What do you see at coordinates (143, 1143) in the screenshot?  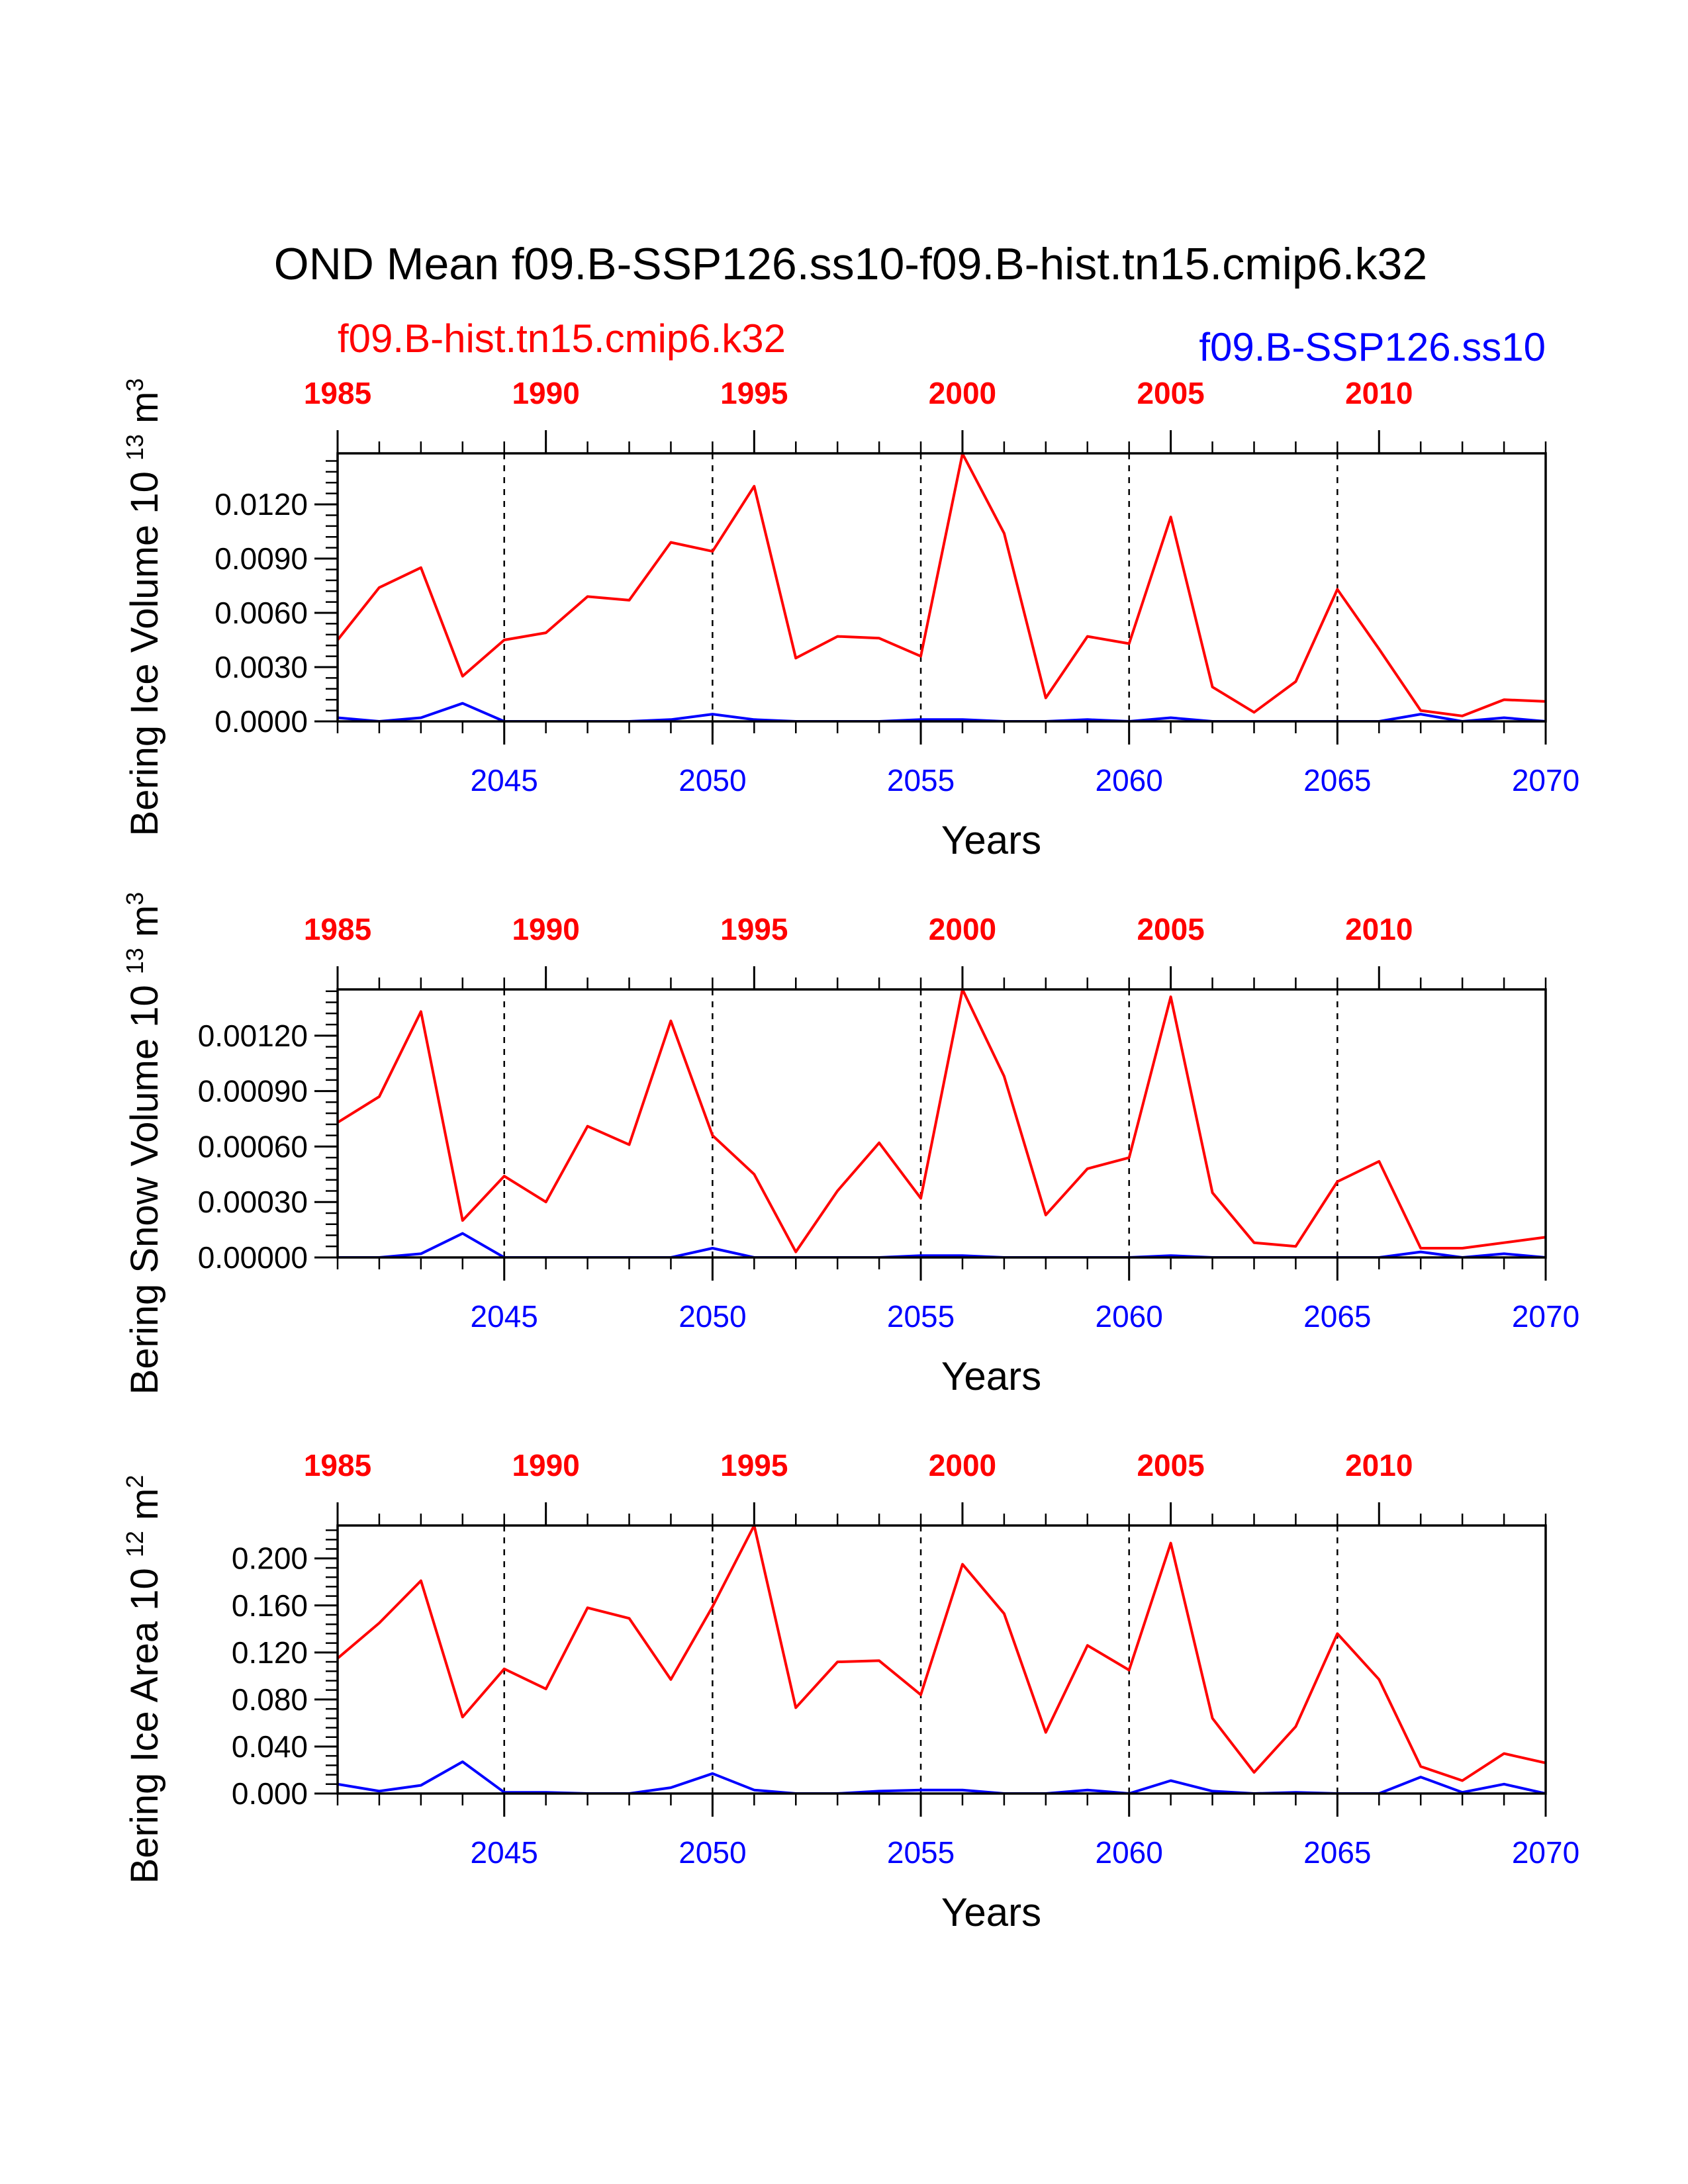 I see `y-axis-label: Bering Snow Volume 10 13 m3` at bounding box center [143, 1143].